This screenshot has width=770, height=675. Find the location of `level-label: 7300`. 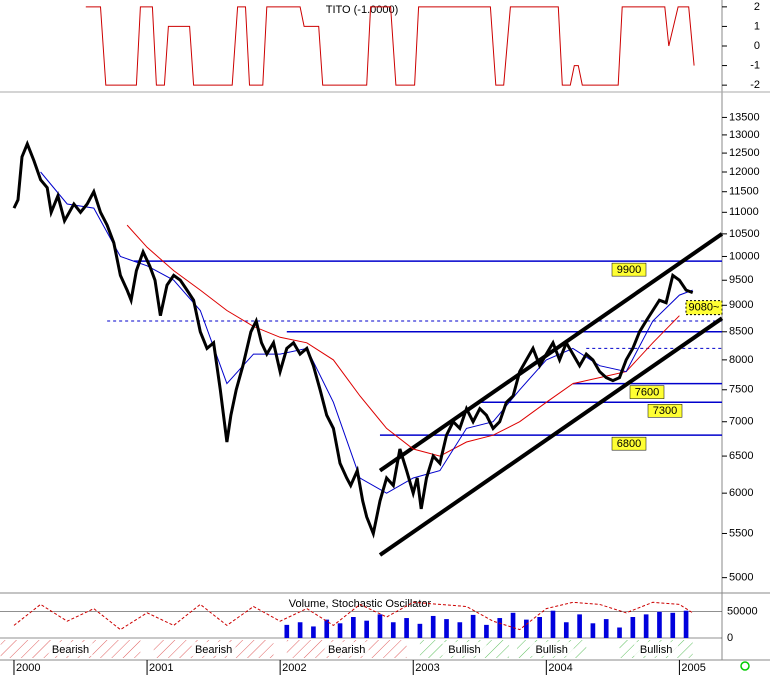

level-label: 7300 is located at coordinates (665, 411).